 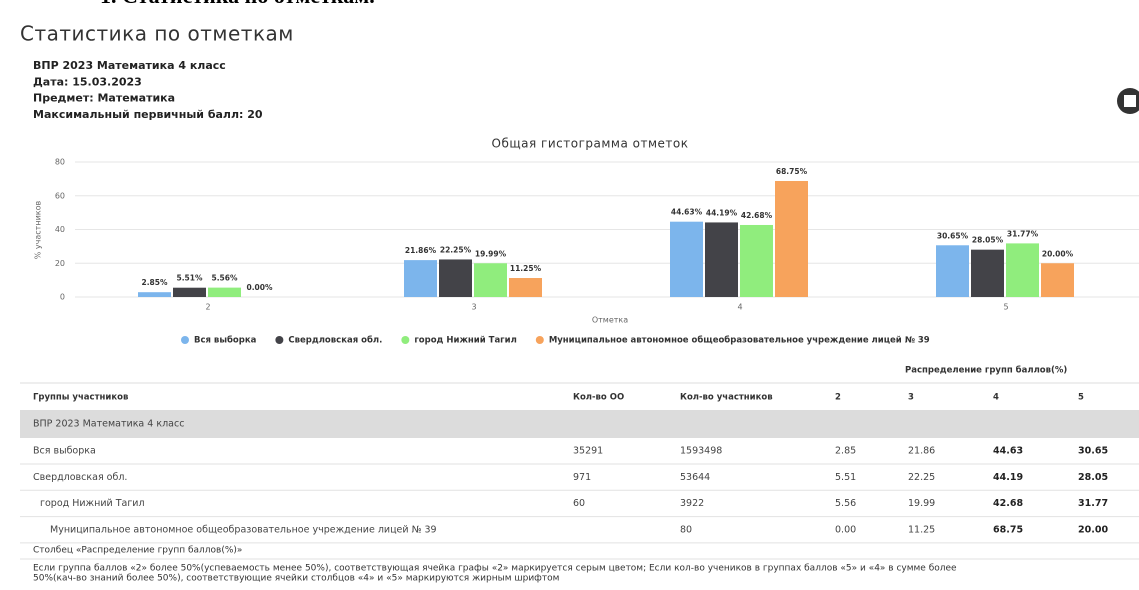 I want to click on table-cell: 5.51, so click(x=845, y=477).